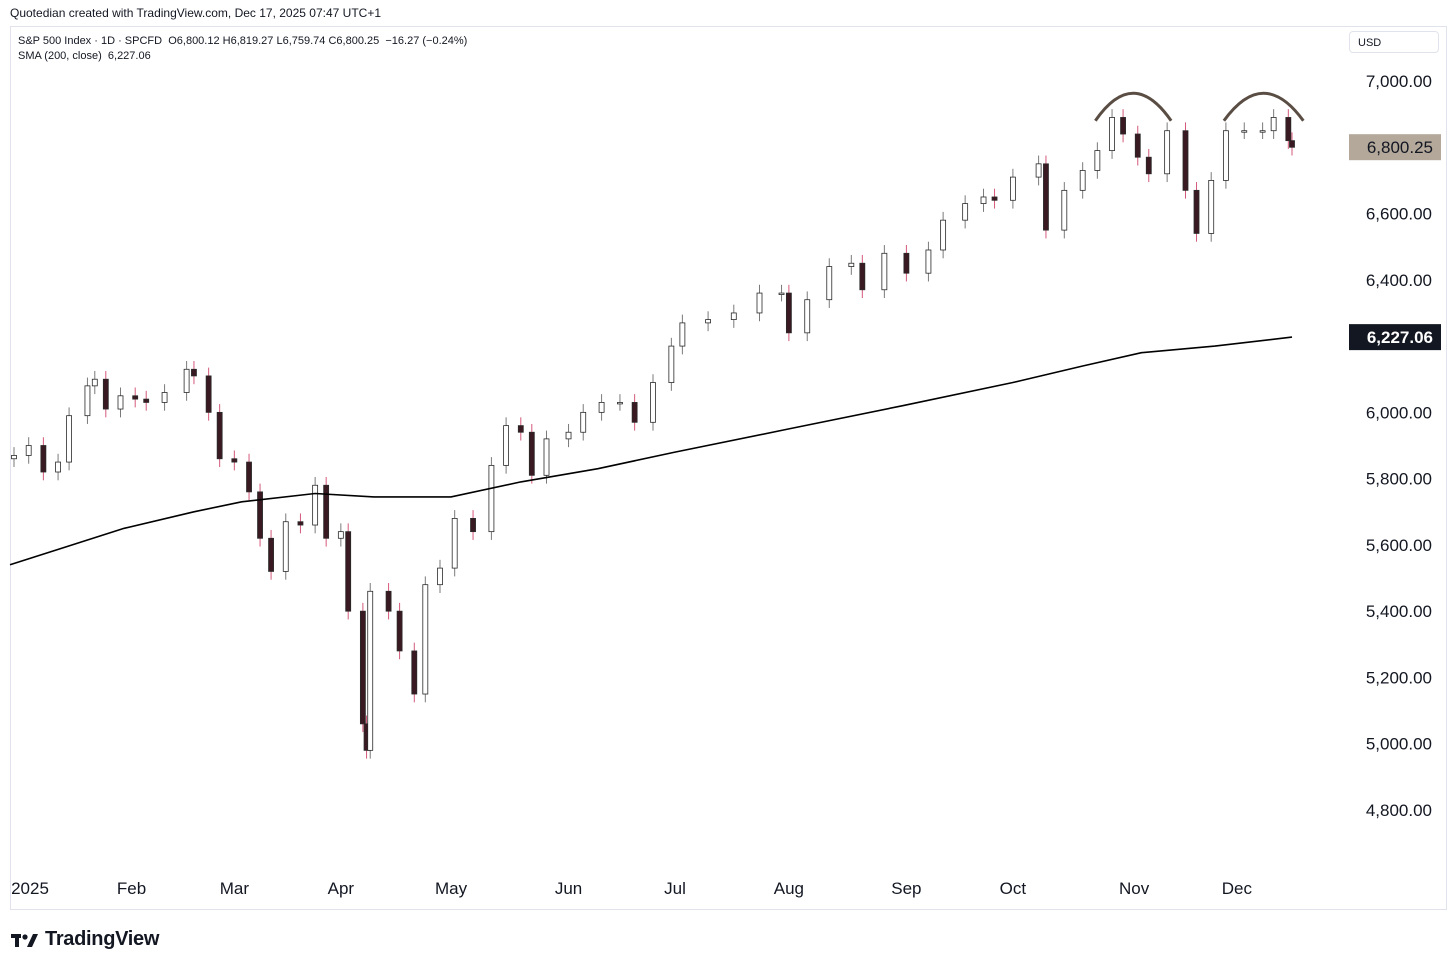 This screenshot has height=969, width=1456. Describe the element at coordinates (1399, 744) in the screenshot. I see `y-axis-tick: 5,000.00` at that location.